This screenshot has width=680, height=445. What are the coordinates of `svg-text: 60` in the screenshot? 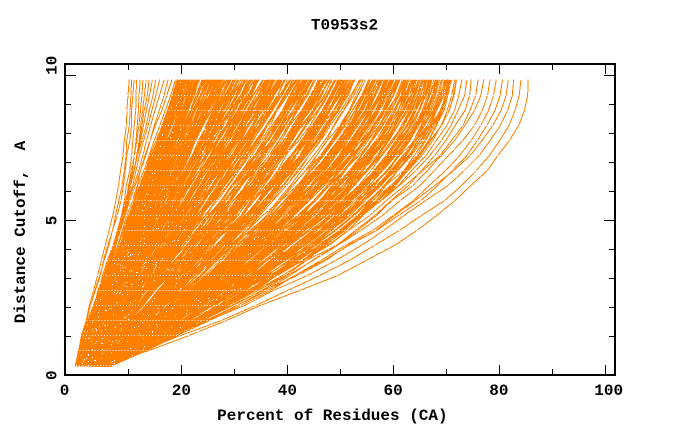 It's located at (392, 391).